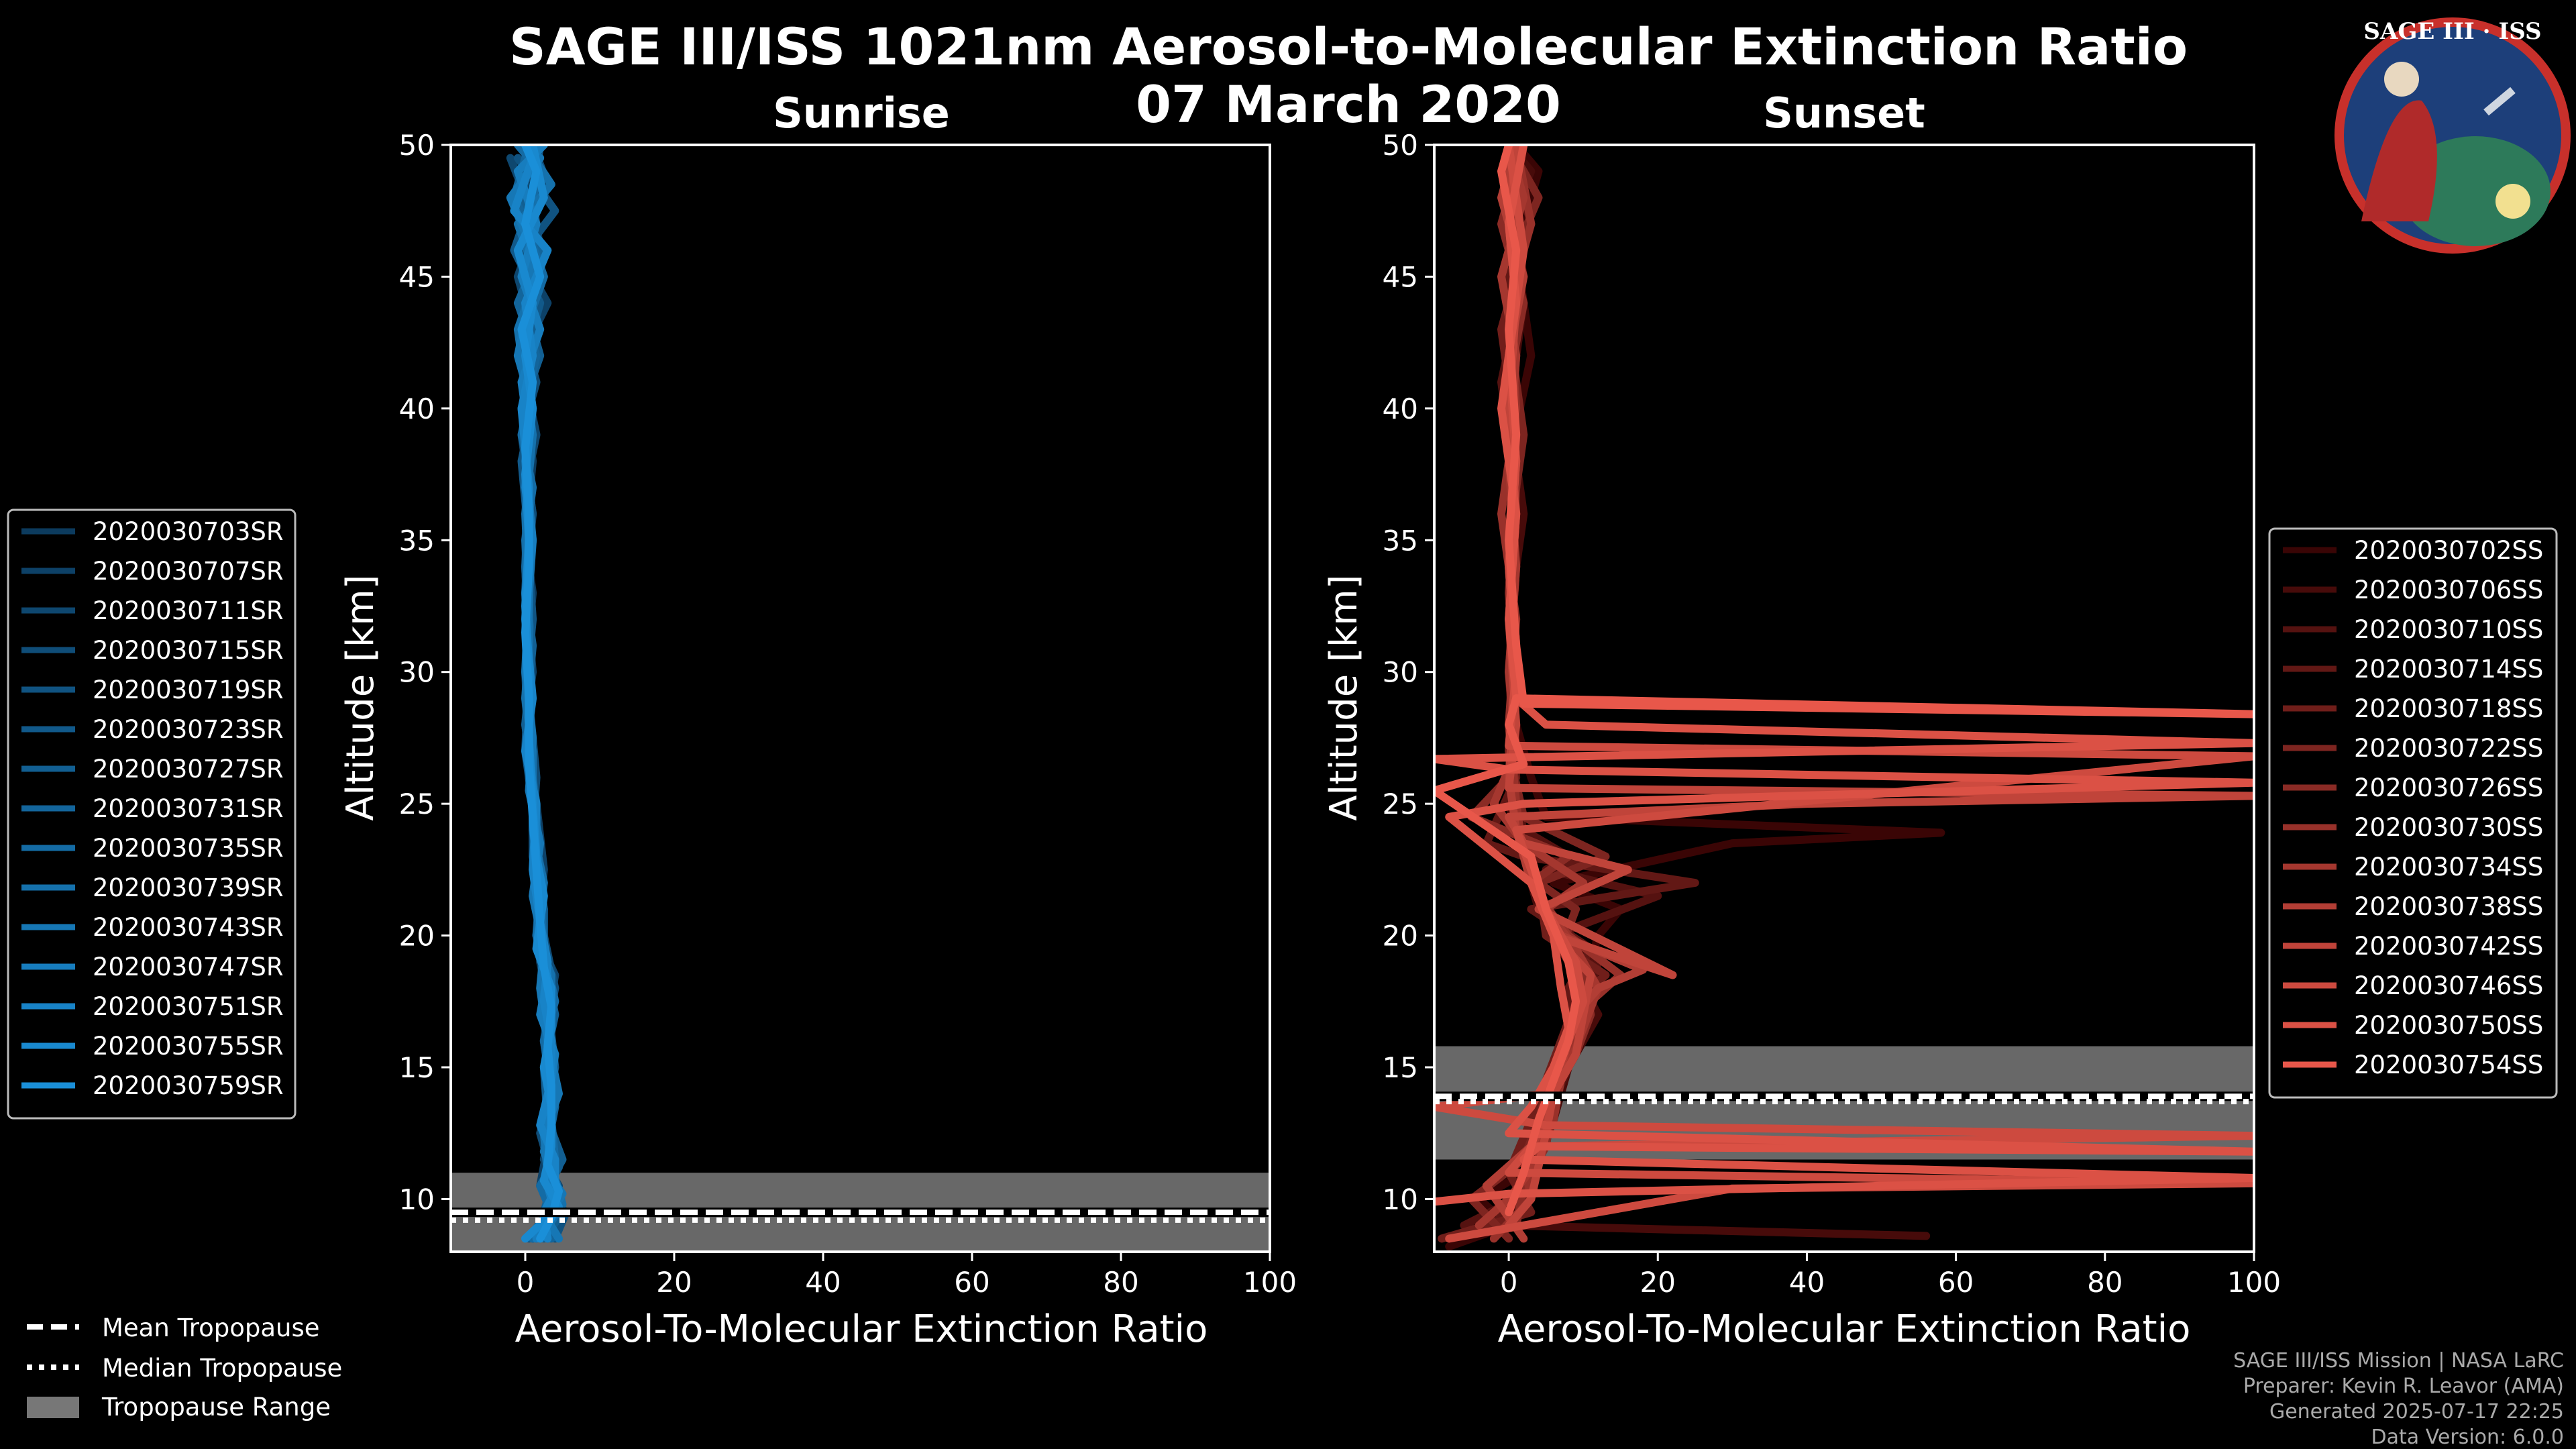 The height and width of the screenshot is (1449, 2576). Describe the element at coordinates (1400, 1067) in the screenshot. I see `sunset-y-tick-label: 15` at that location.